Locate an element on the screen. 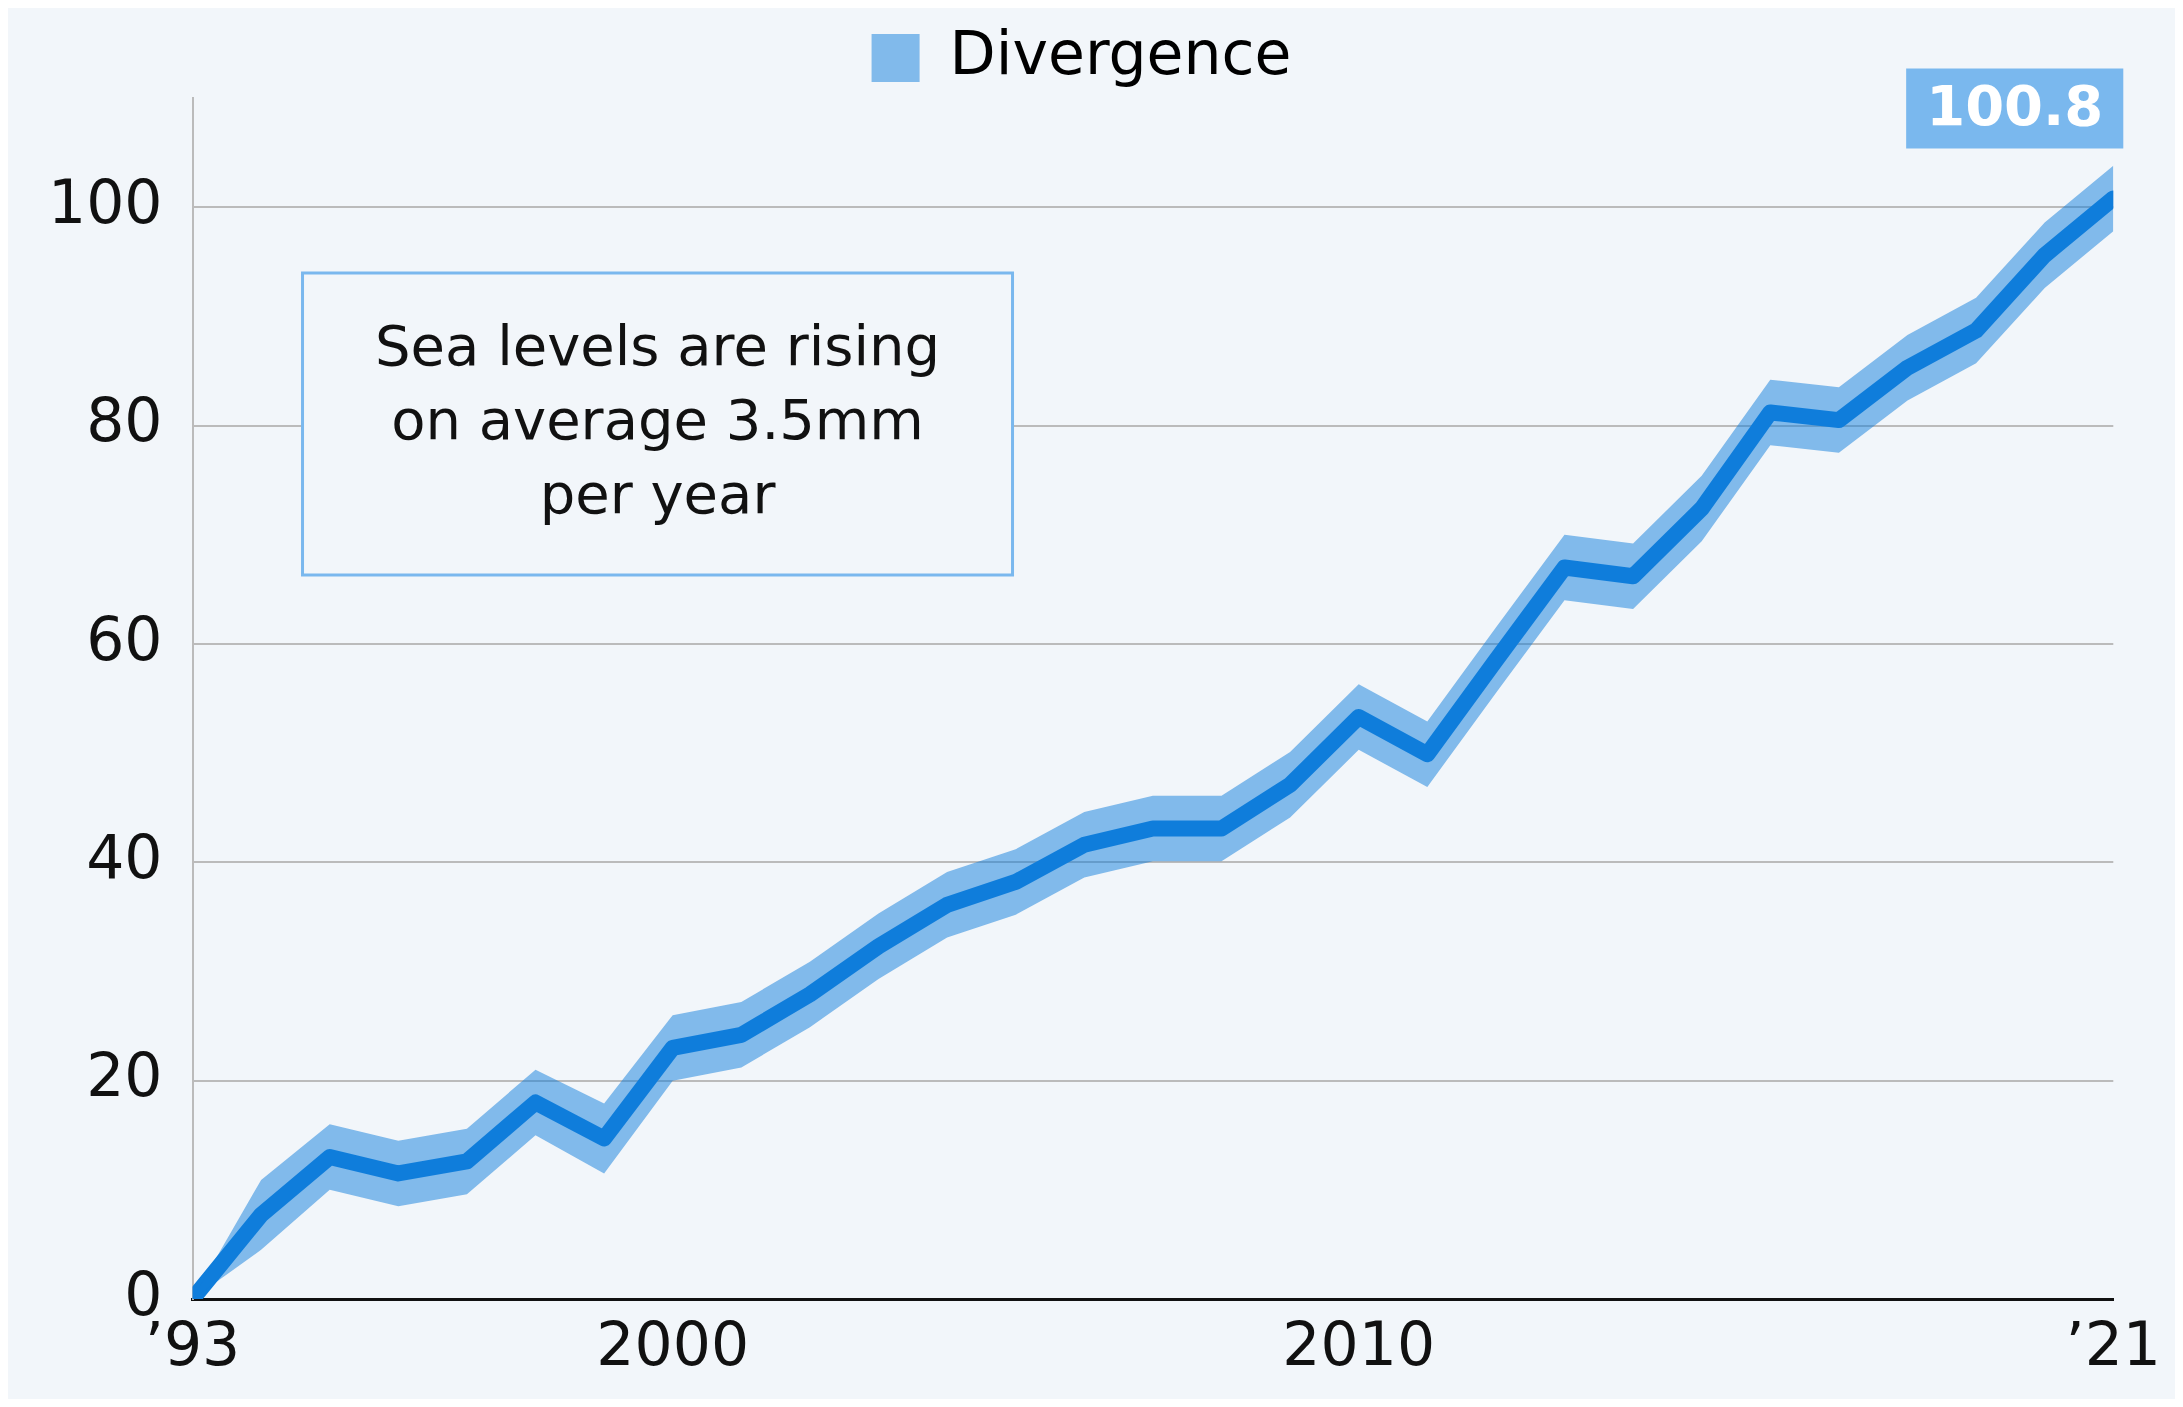  x-tick-label: ’21 is located at coordinates (2113, 1343).